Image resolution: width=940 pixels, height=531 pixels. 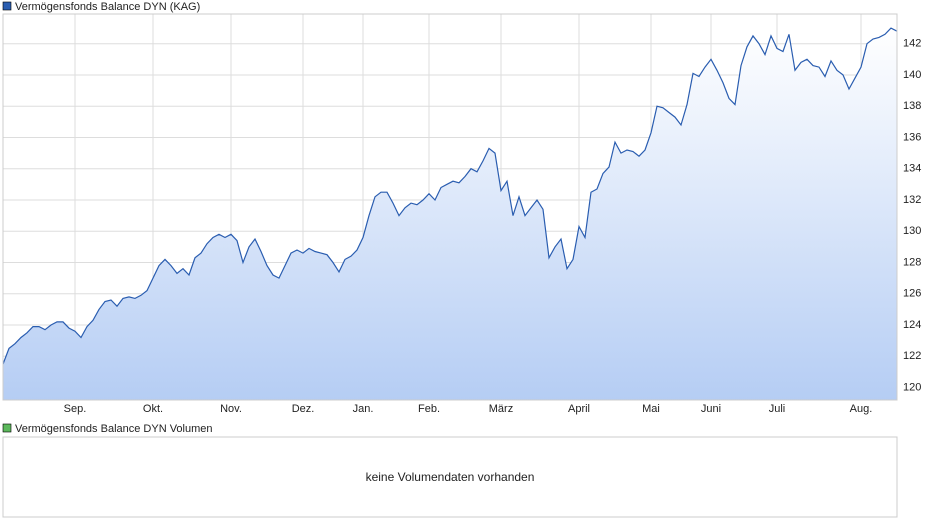 What do you see at coordinates (114, 429) in the screenshot?
I see `legend-label: Vermögensfonds Balance DYN Volumen` at bounding box center [114, 429].